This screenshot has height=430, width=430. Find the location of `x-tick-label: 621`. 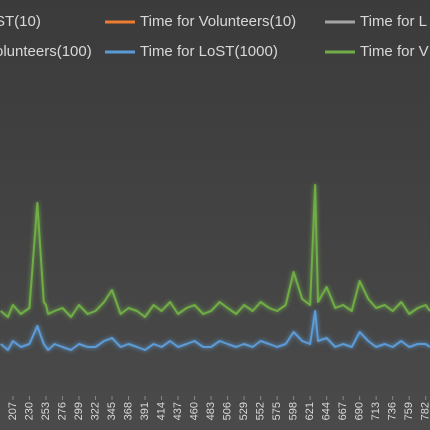

x-tick-label: 621 is located at coordinates (310, 411).